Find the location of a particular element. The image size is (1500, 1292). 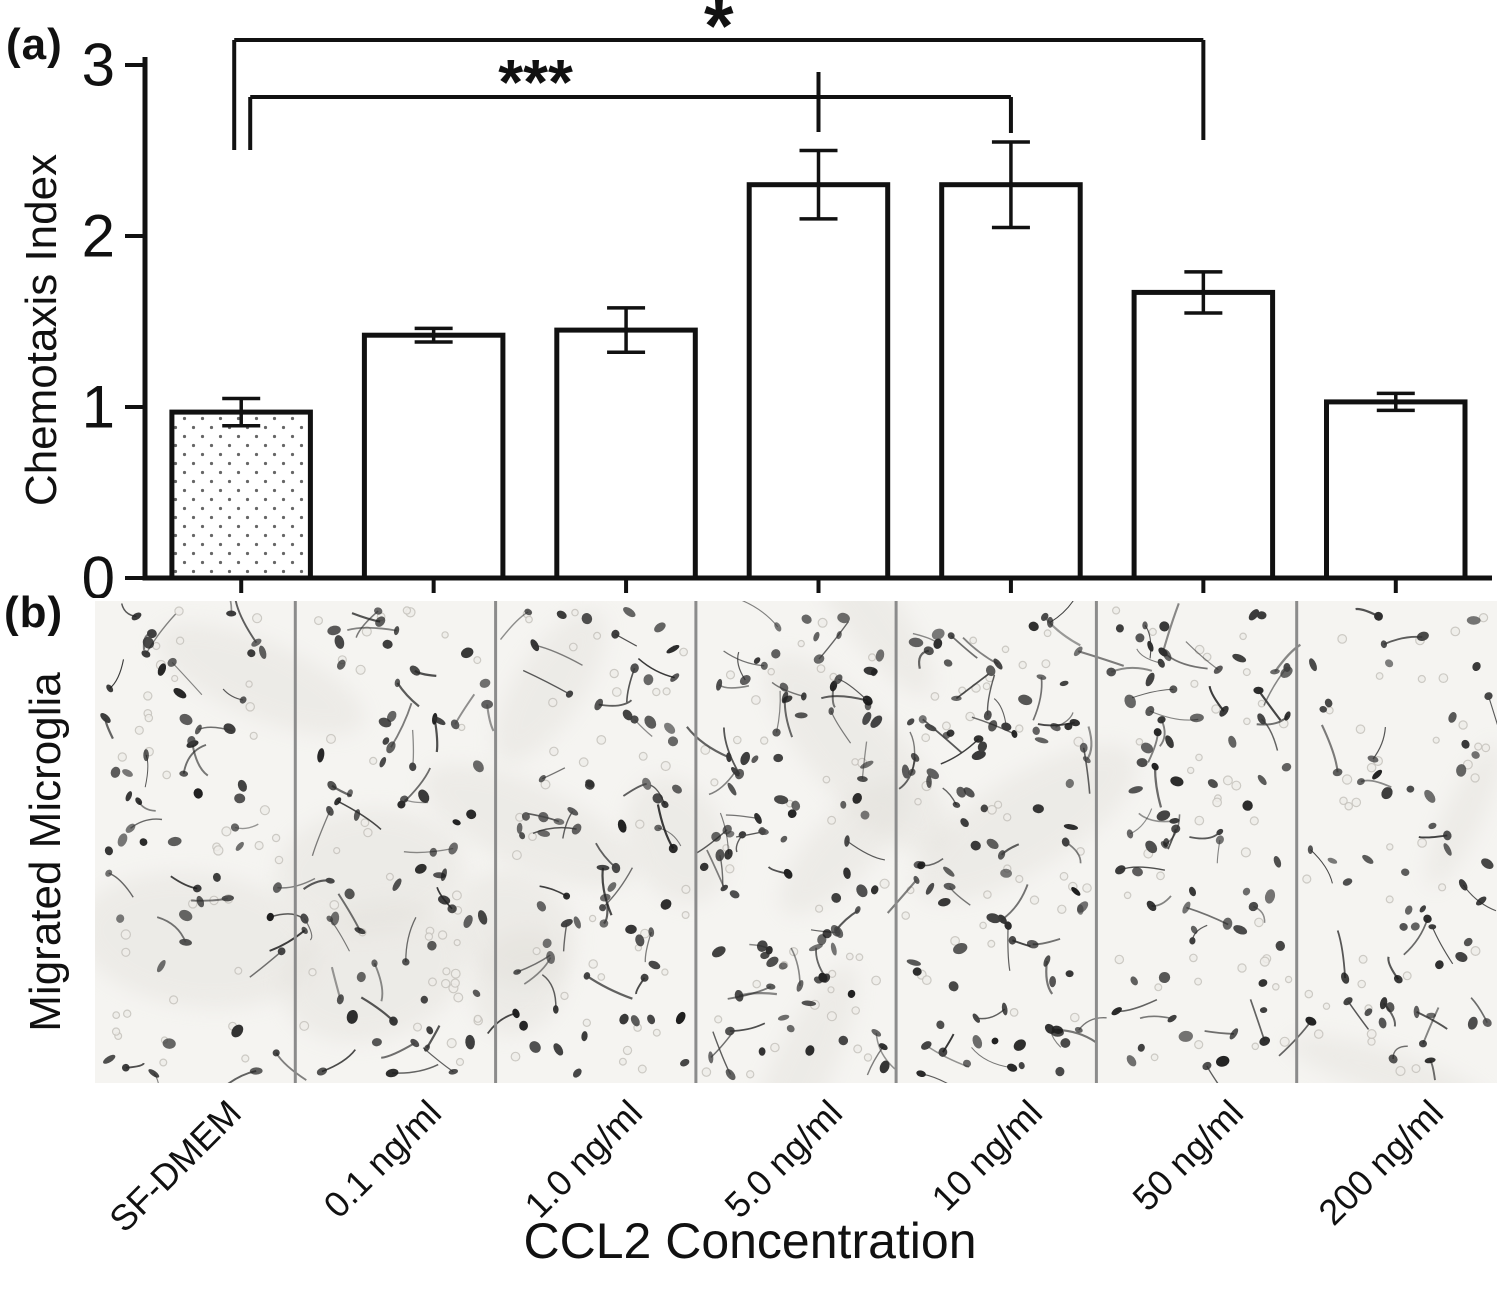

x-axis-tick-label: 0.1 ng/ml is located at coordinates (382, 1159).